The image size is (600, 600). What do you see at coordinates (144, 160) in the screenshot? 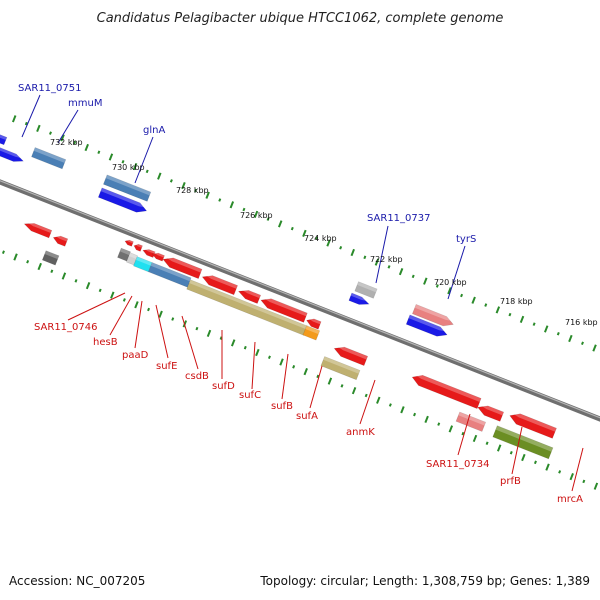
I see `callout-glna` at bounding box center [144, 160].